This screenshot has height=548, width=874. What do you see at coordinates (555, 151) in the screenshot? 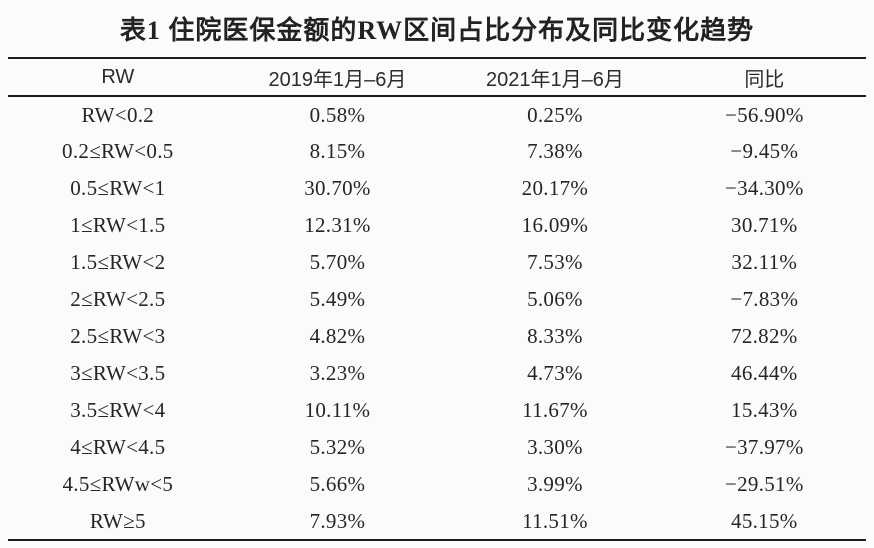
I see `pct-2021-cell: 7.38%` at bounding box center [555, 151].